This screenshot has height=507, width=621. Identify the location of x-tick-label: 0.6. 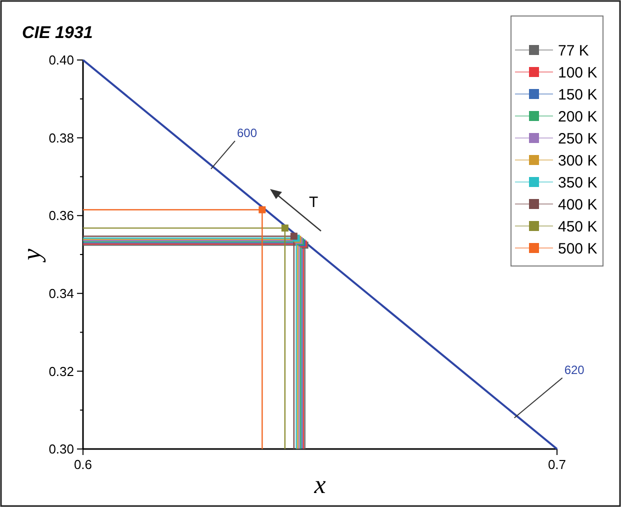
(83, 464).